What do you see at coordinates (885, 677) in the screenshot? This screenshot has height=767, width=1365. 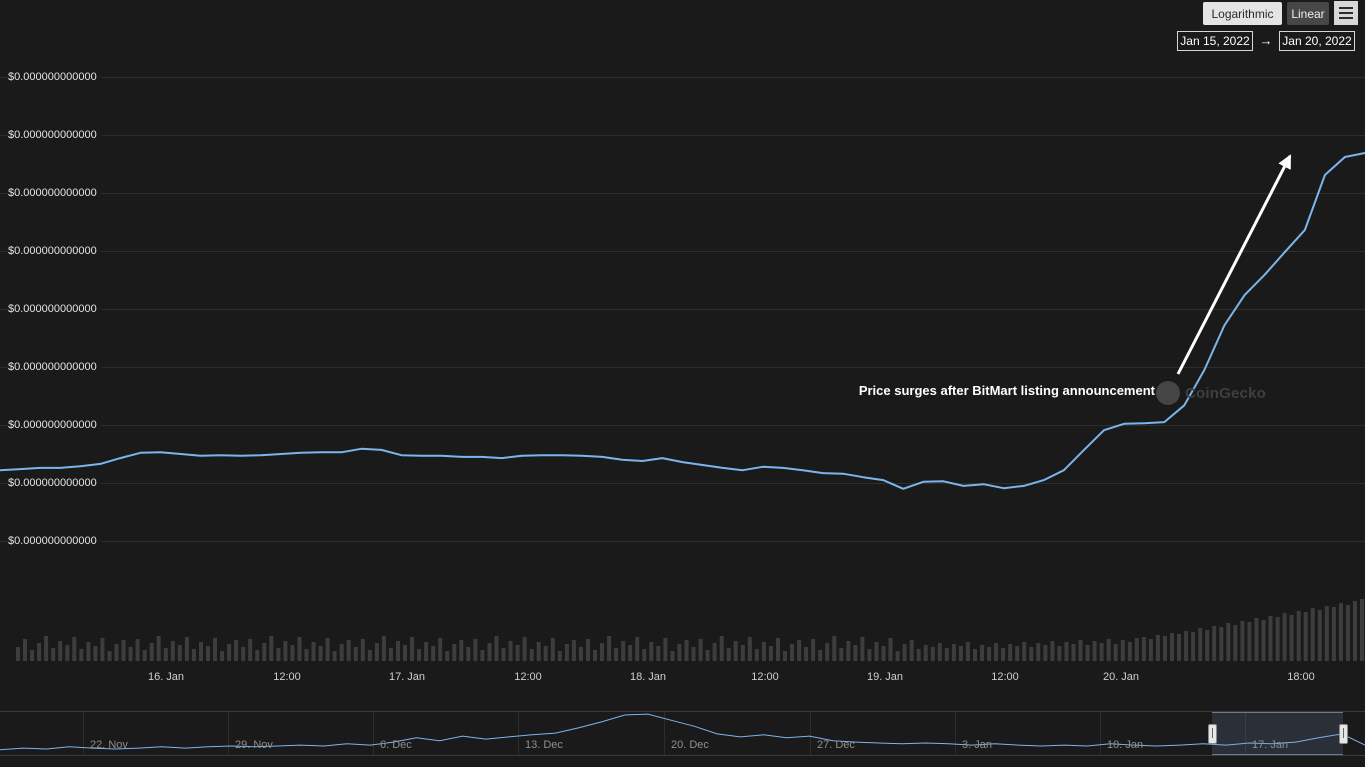 I see `x-axis-label: 19. Jan` at bounding box center [885, 677].